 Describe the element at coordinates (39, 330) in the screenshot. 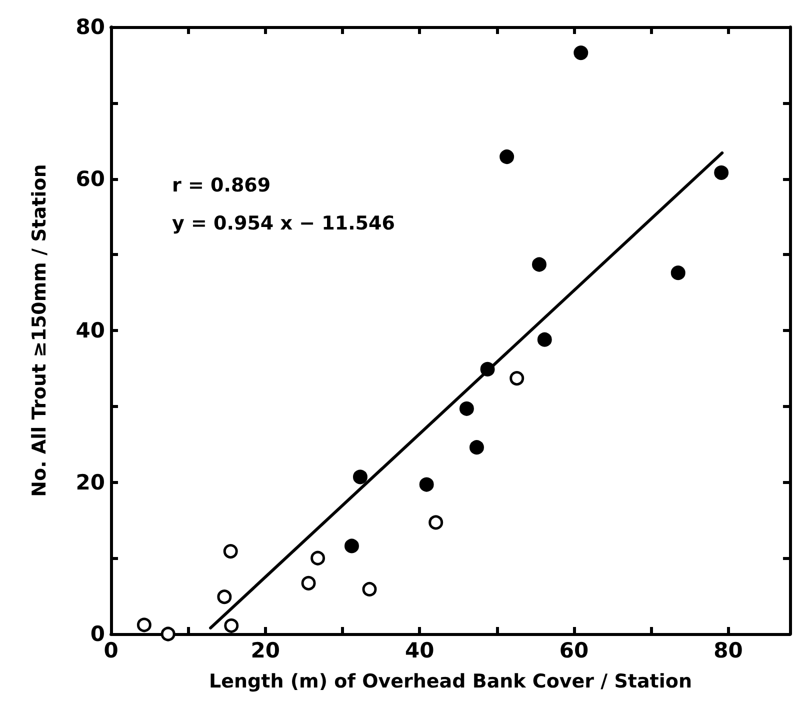

I see `y-axis-title: No. All Trout ≥150mm / Station` at that location.